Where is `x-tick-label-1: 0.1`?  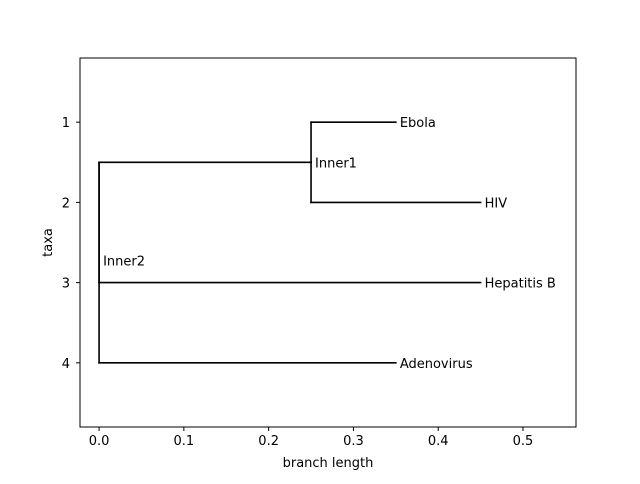 x-tick-label-1: 0.1 is located at coordinates (184, 441).